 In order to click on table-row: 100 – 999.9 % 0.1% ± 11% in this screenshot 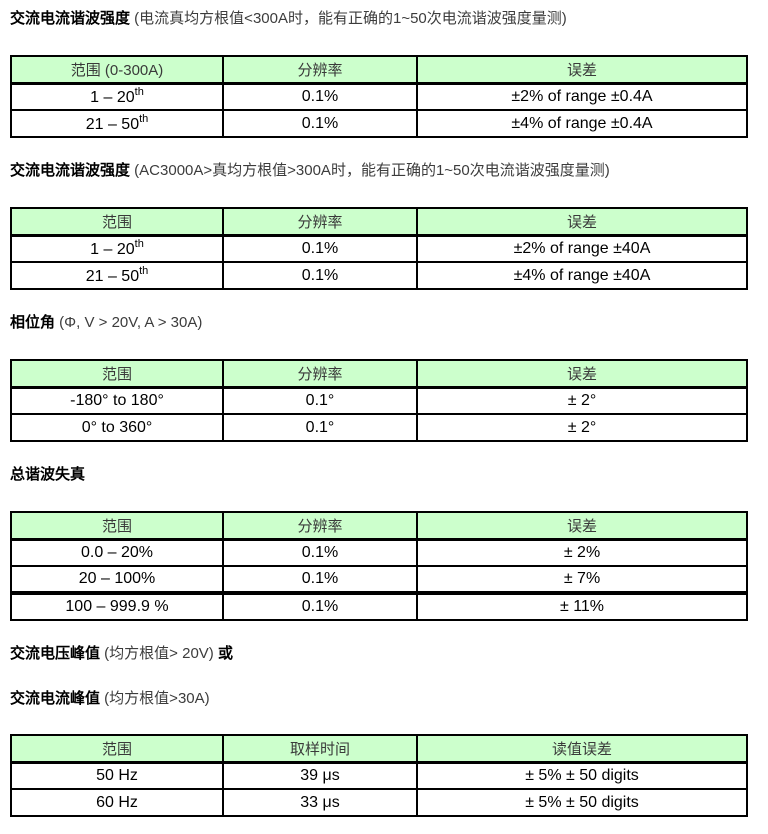, I will do `click(379, 606)`.